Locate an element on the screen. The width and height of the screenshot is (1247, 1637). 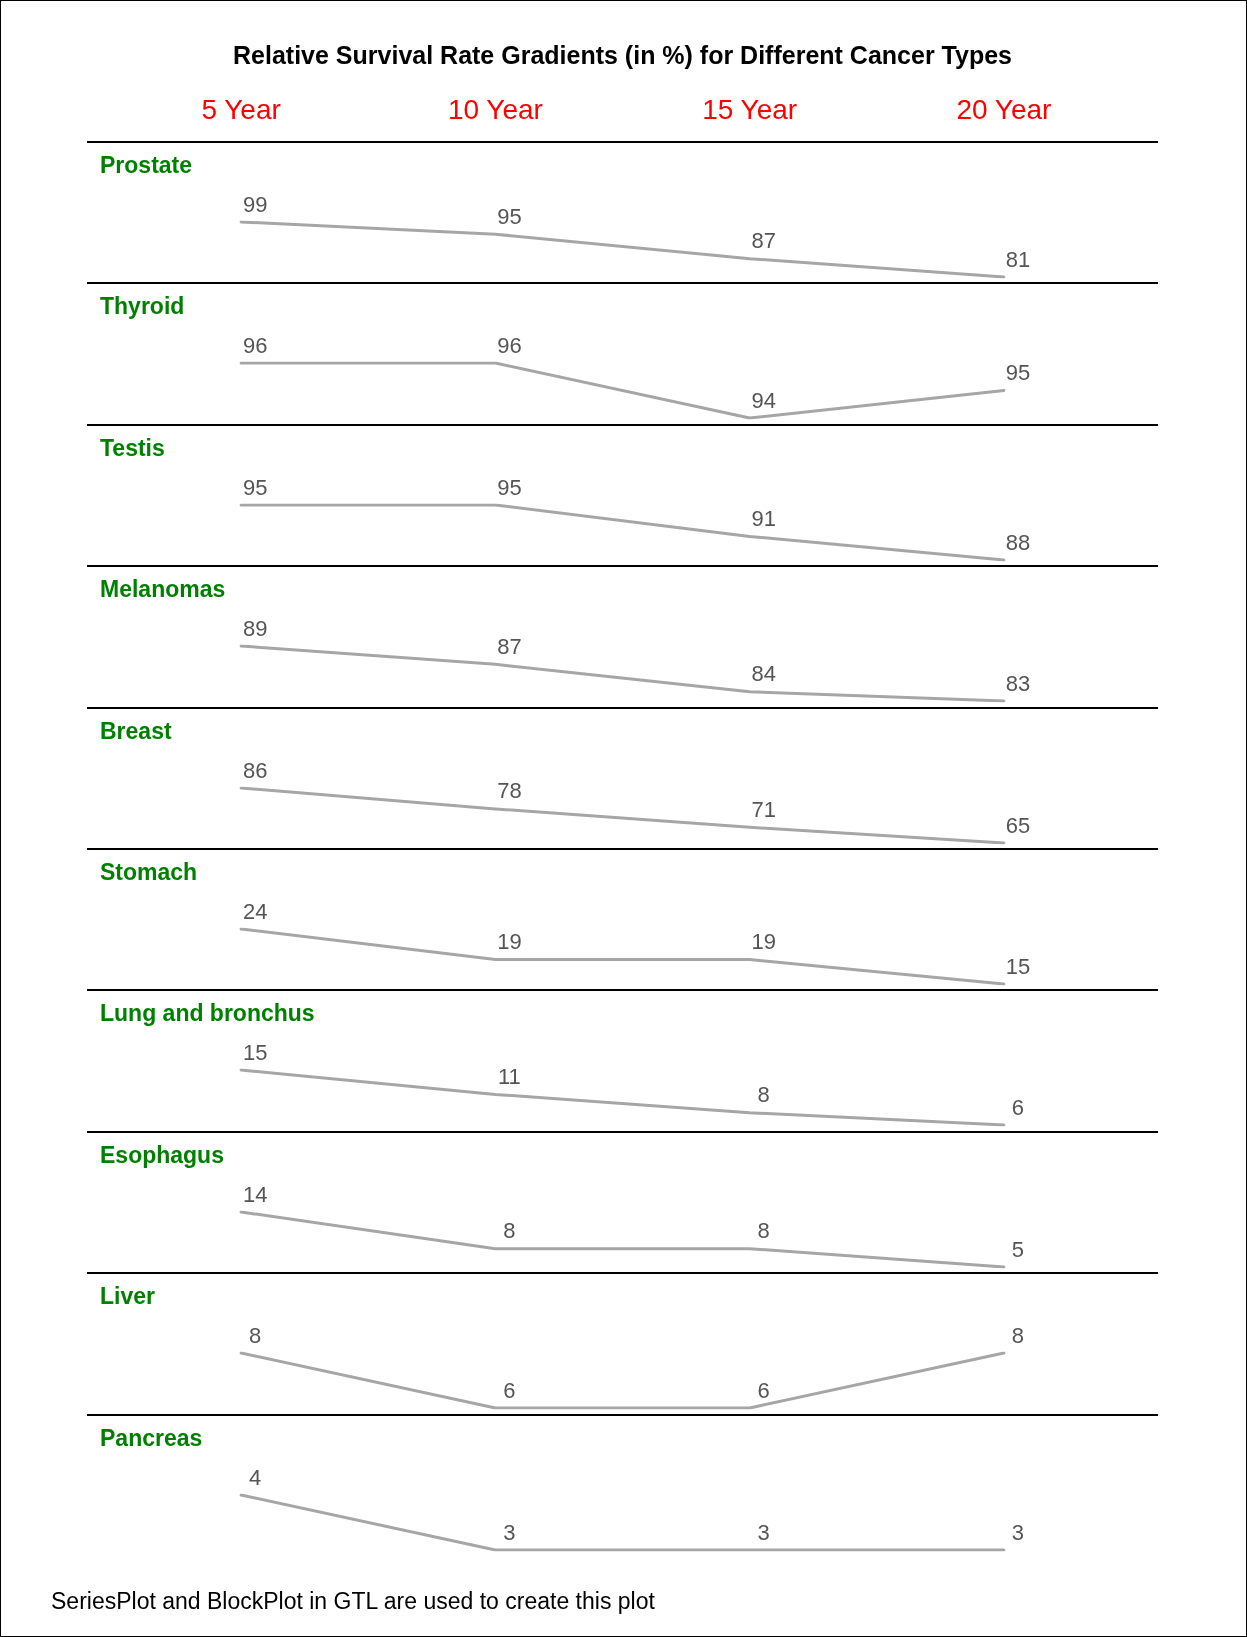
x-tick-label: 5 Year is located at coordinates (241, 109).